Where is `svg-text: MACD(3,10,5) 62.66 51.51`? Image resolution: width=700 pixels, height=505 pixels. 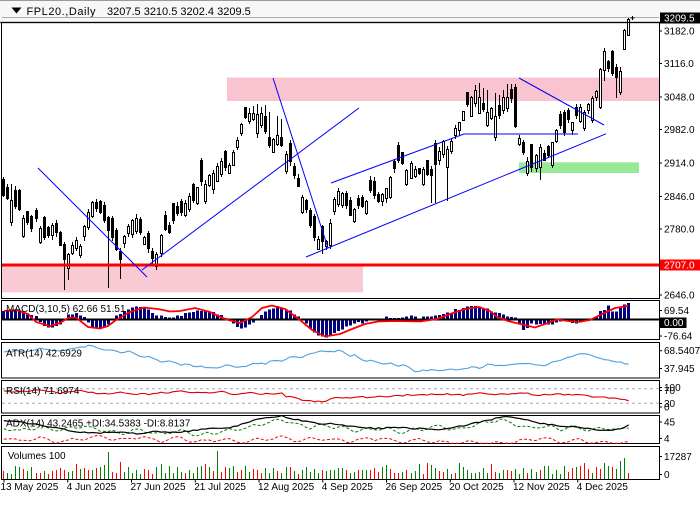 svg-text: MACD(3,10,5) 62.66 51.51 is located at coordinates (66, 309).